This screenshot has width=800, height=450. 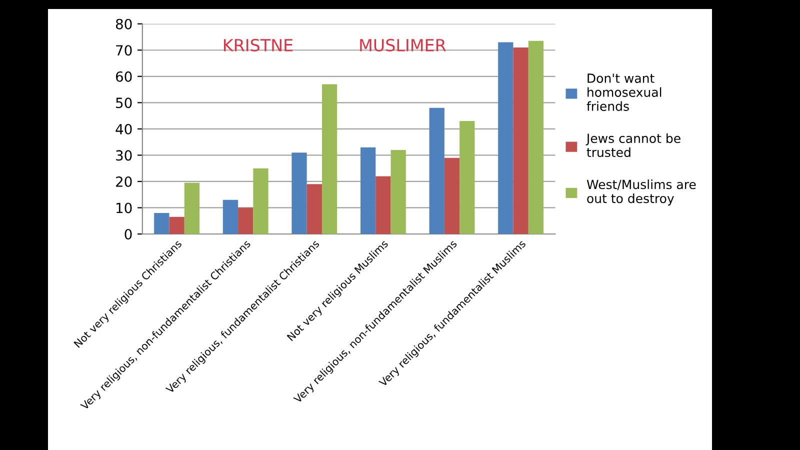 What do you see at coordinates (124, 76) in the screenshot?
I see `y-tick-label: 60` at bounding box center [124, 76].